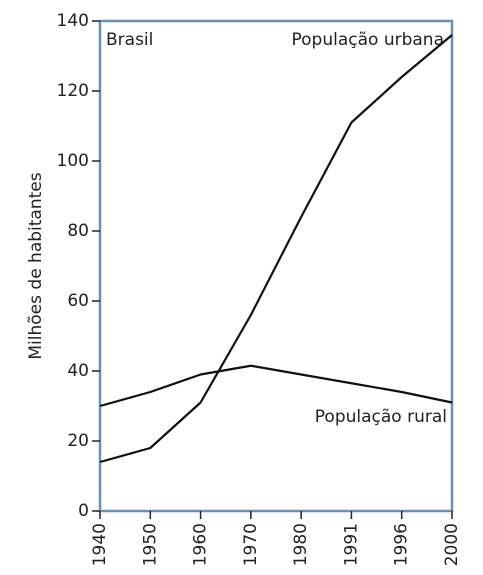  I want to click on y-tick-label: 0, so click(83, 511).